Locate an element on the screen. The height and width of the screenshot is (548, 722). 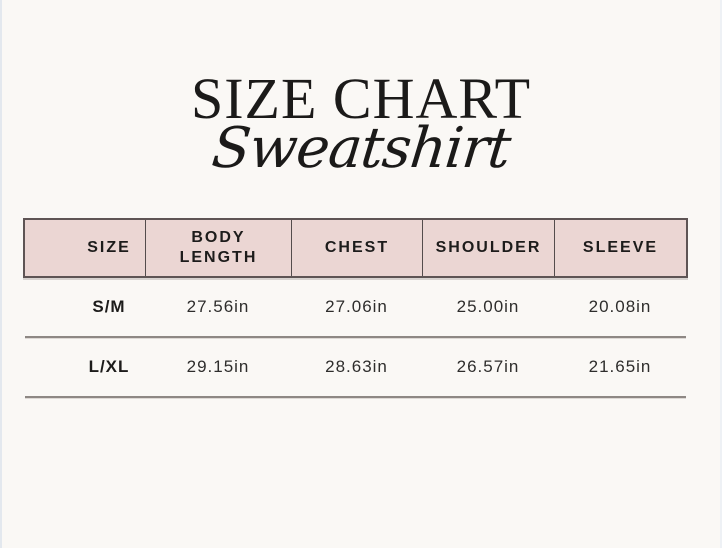
table-row-sm: S/M 27.56in 27.06in 25.00in 20.08in is located at coordinates (355, 308).